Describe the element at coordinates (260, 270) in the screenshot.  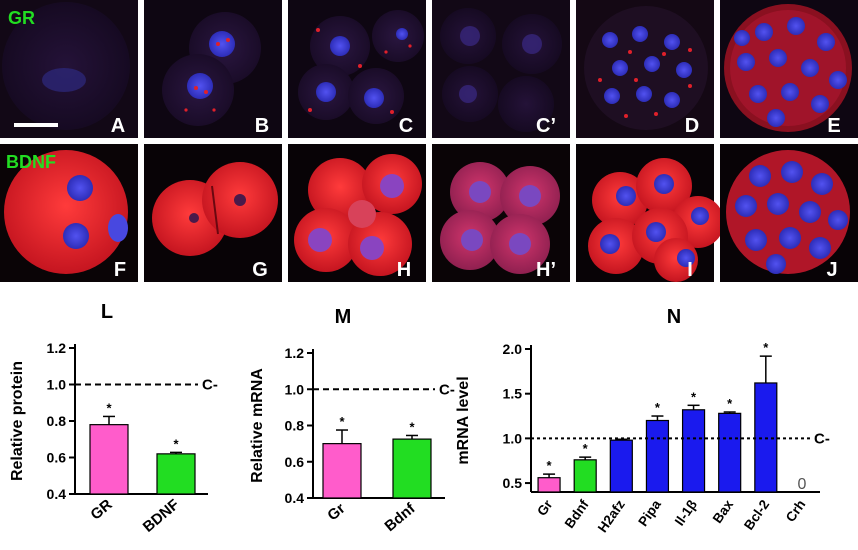
I see `panel-letter-g: G` at that location.